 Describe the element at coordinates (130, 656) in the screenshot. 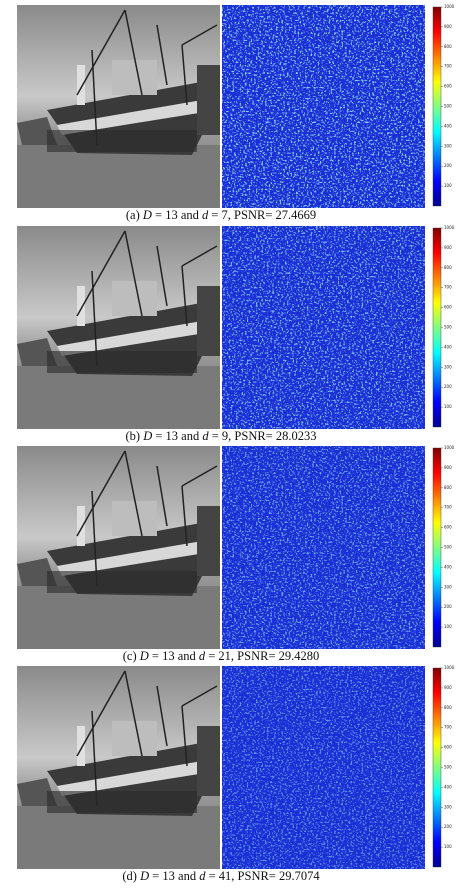

I see `caption-part: (c)` at that location.